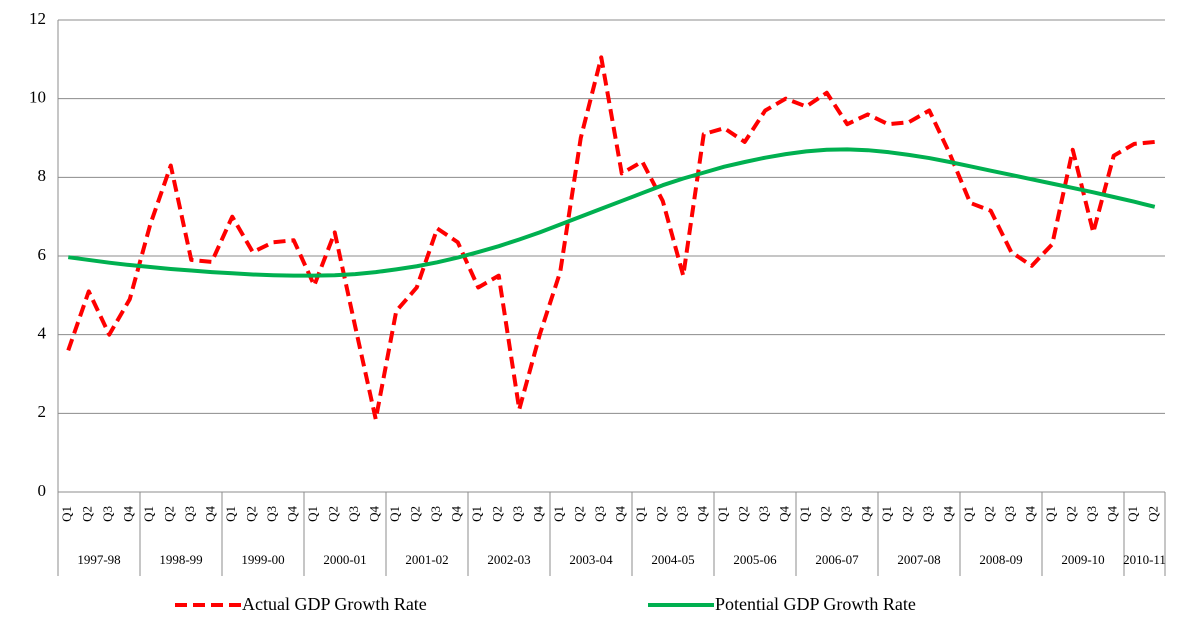  I want to click on group-label: 2004-05, so click(672, 559).